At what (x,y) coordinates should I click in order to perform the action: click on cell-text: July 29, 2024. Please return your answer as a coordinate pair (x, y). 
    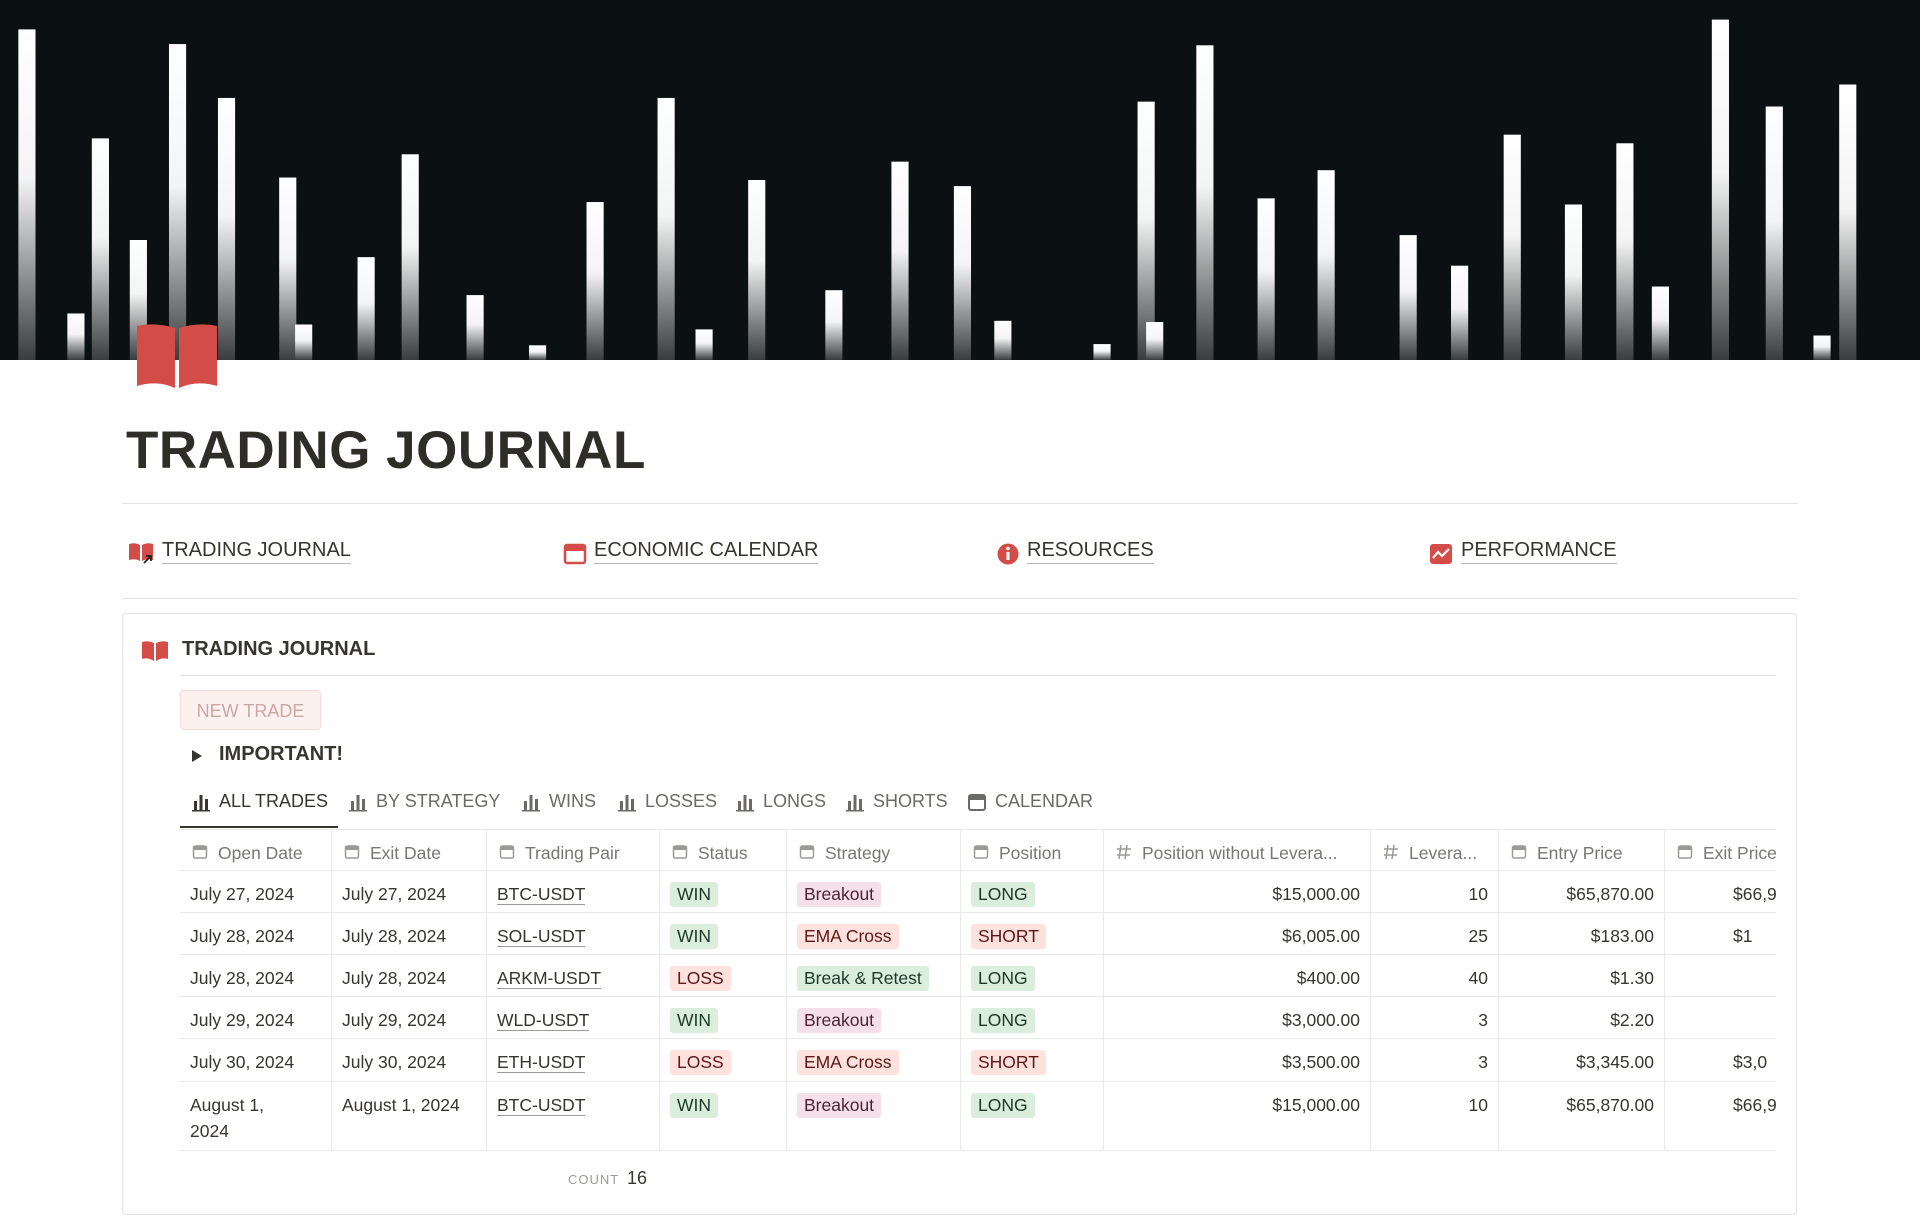
    Looking at the image, I should click on (394, 1020).